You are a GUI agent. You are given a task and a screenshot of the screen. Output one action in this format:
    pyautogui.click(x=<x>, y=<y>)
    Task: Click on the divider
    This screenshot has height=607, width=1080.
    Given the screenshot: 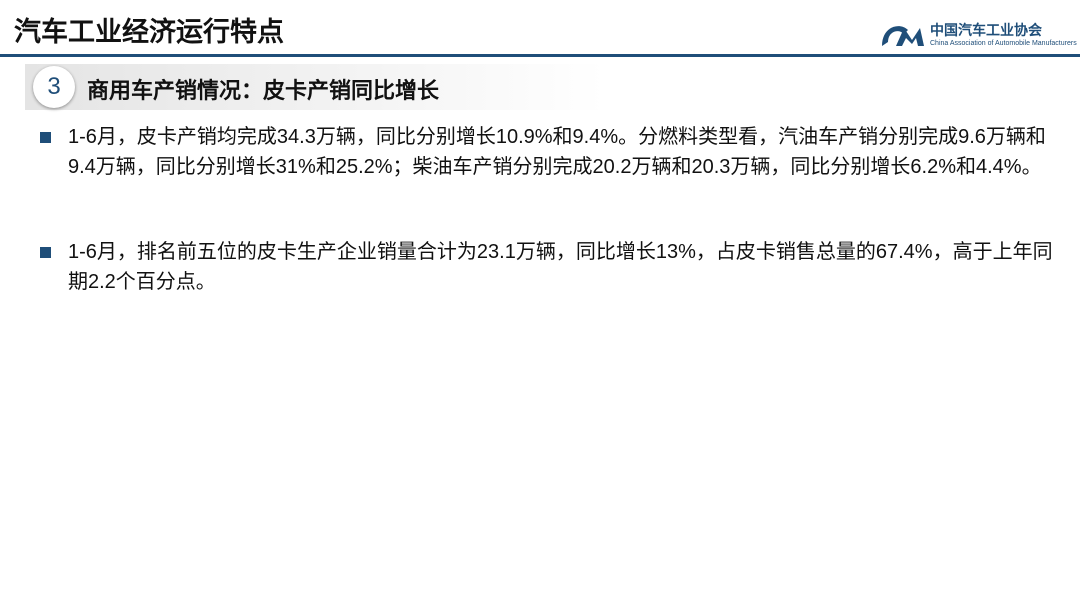 What is the action you would take?
    pyautogui.click(x=540, y=55)
    